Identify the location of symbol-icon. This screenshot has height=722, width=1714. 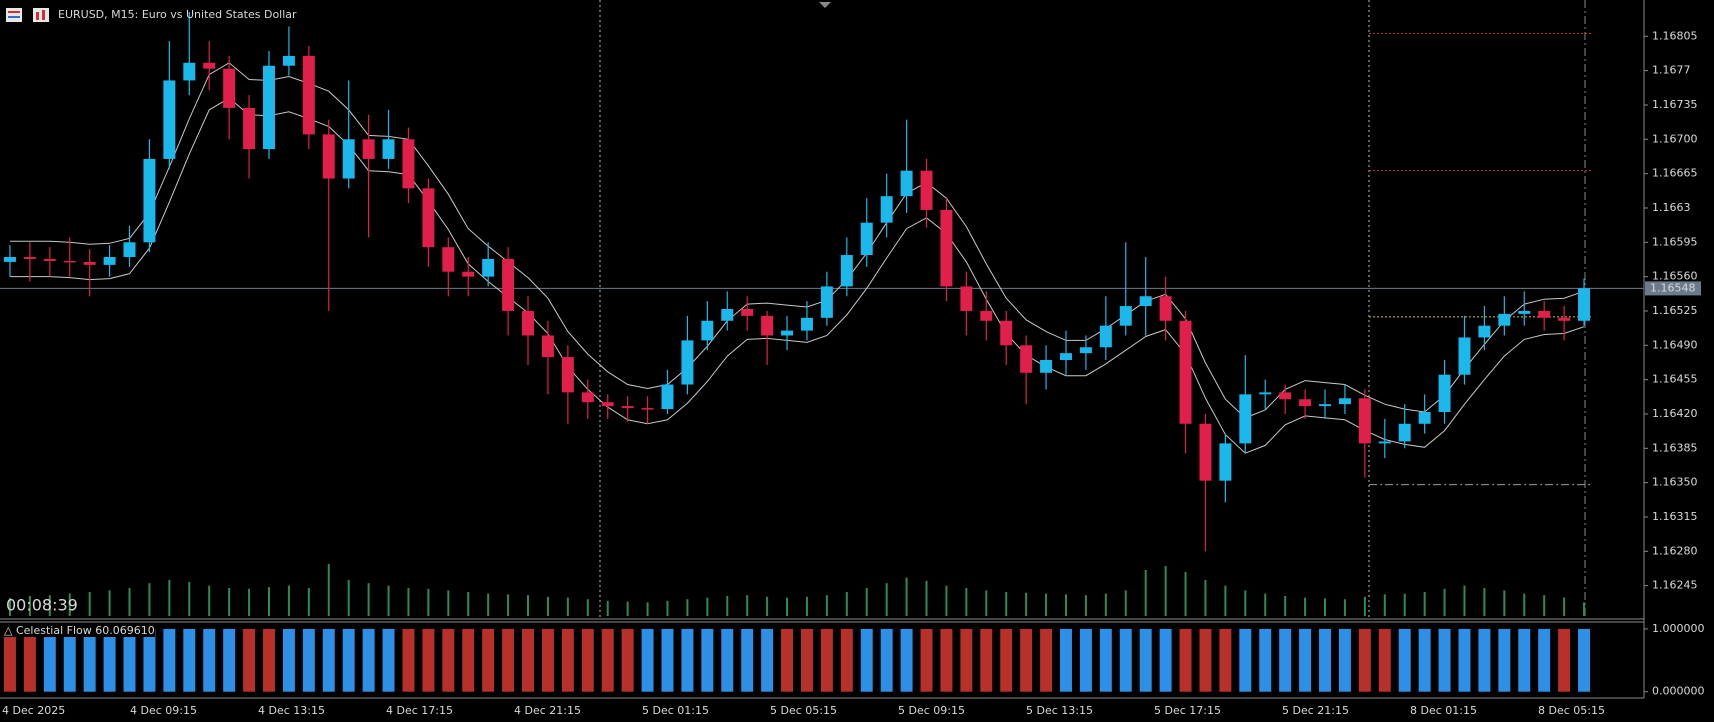
(14, 15).